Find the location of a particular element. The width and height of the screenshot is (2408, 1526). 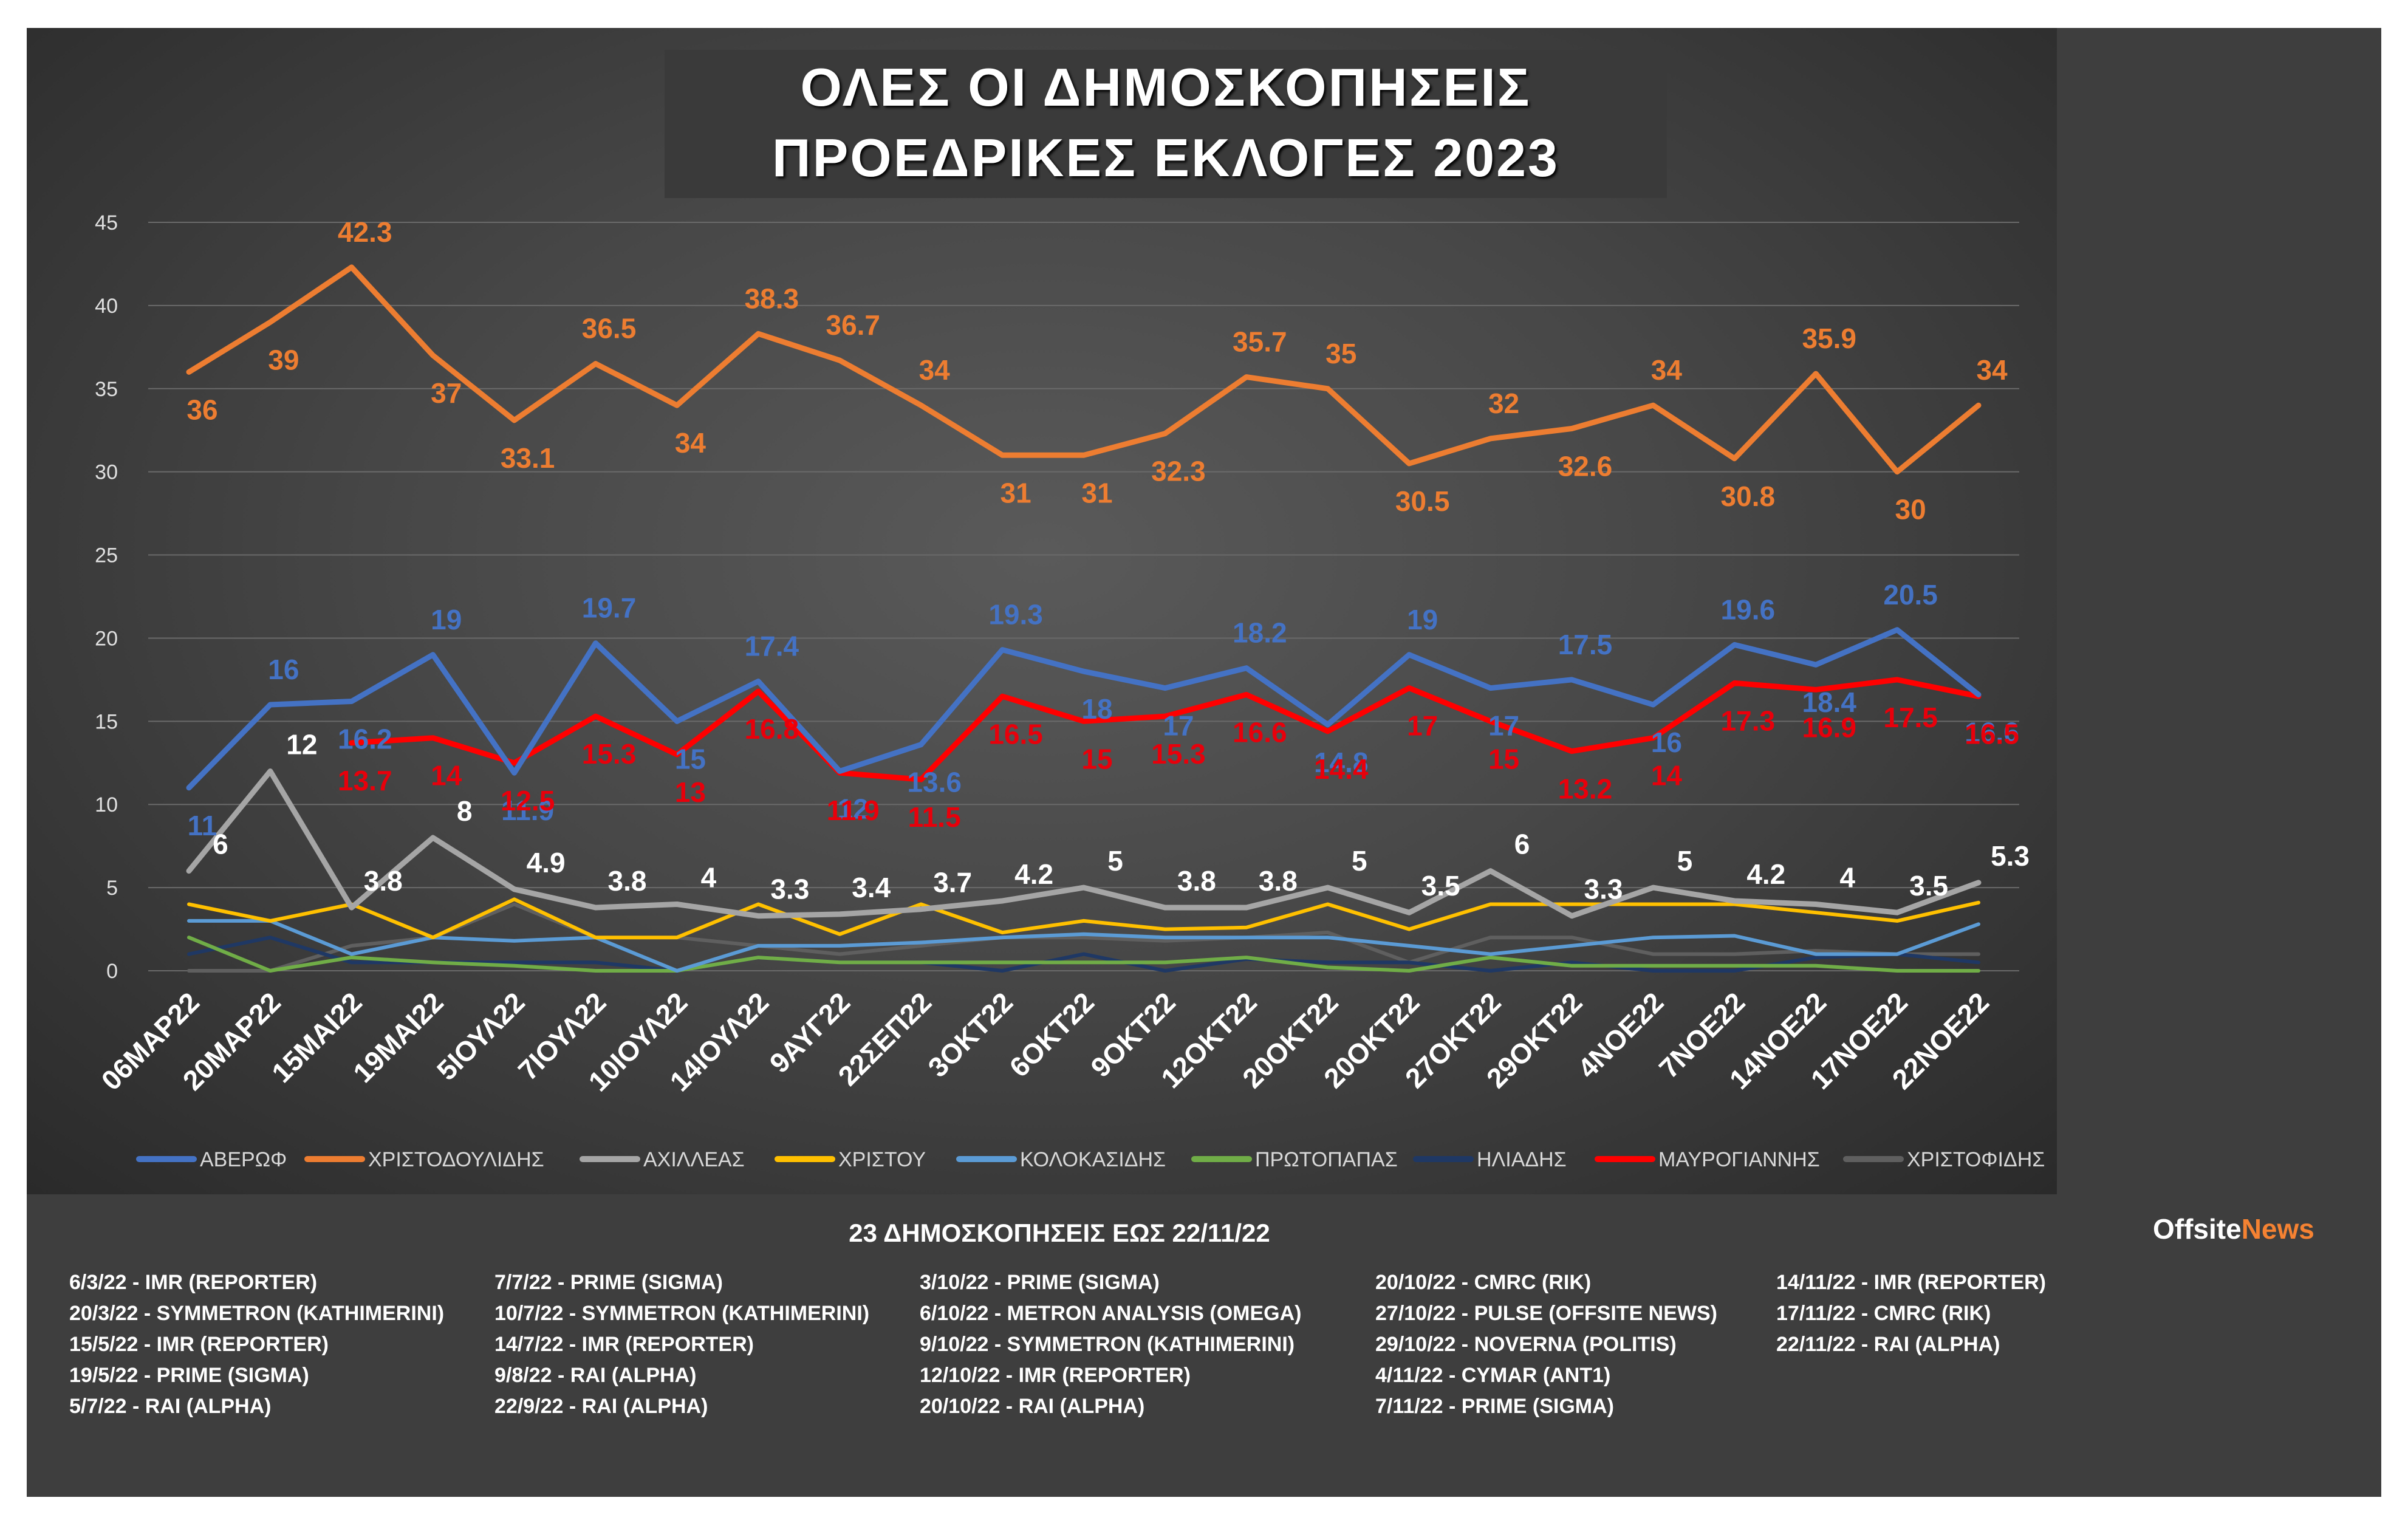

data-label: 14.8 is located at coordinates (1341, 762).